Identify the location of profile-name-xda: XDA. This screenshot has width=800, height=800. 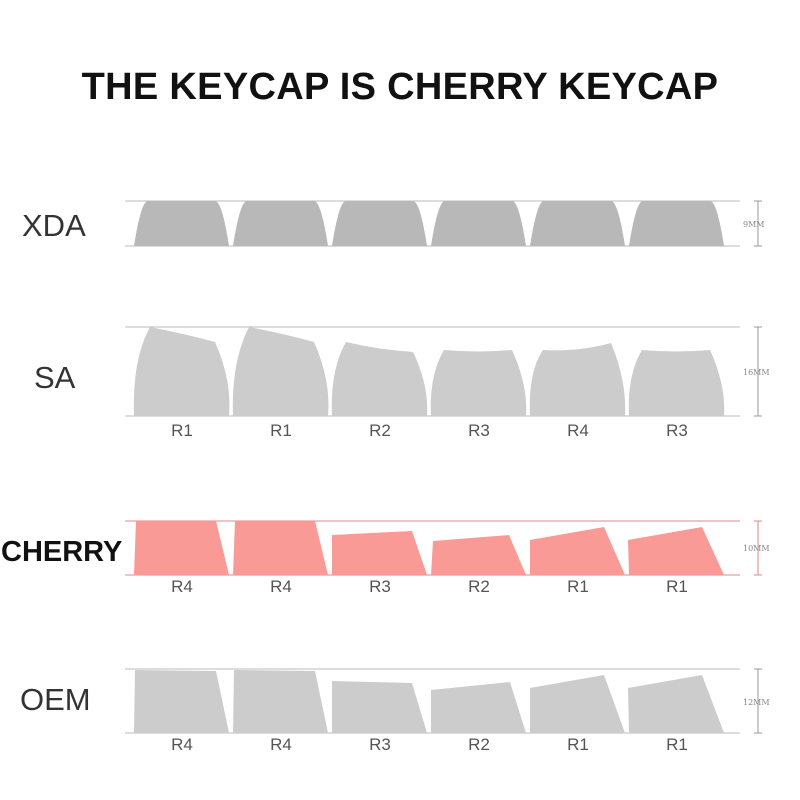
(54, 225).